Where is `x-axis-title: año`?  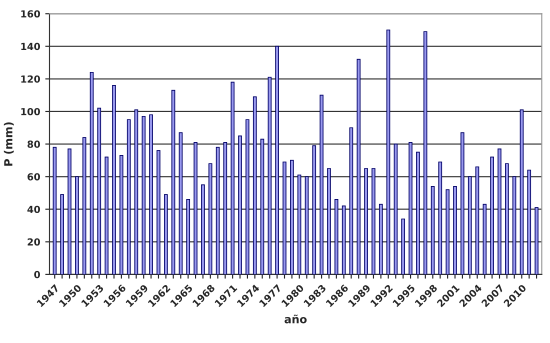 x-axis-title: año is located at coordinates (295, 319).